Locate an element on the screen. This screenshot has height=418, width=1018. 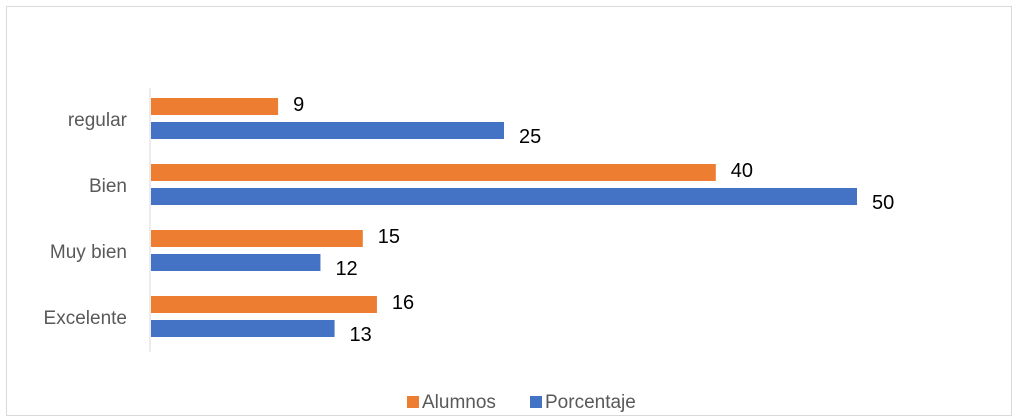
bar-porcentaje-regular is located at coordinates (327, 130).